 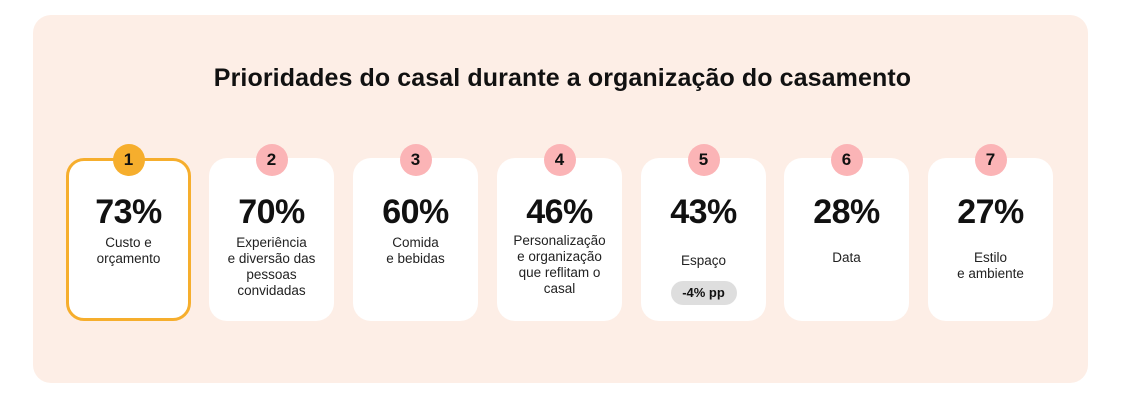 What do you see at coordinates (271, 160) in the screenshot?
I see `rank-badge: 2` at bounding box center [271, 160].